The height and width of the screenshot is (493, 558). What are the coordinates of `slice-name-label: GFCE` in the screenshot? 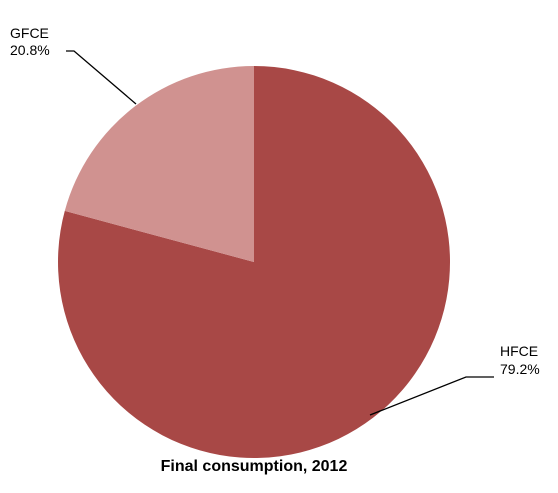 It's located at (29, 33).